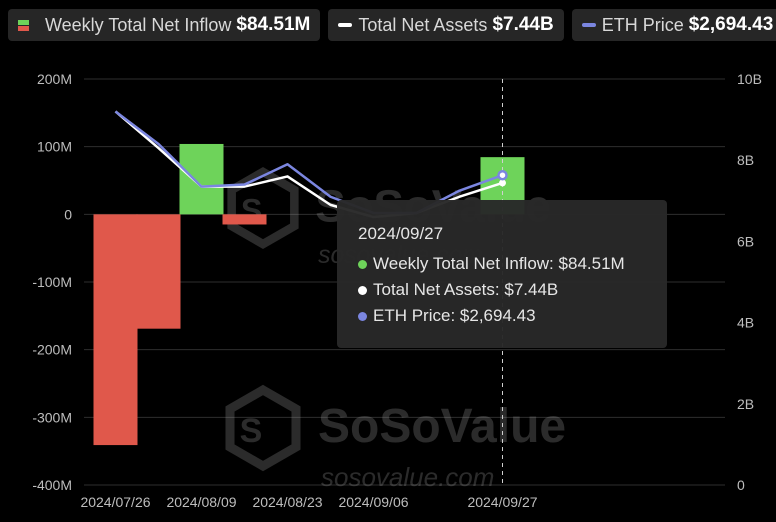 This screenshot has width=776, height=522. Describe the element at coordinates (23, 25) in the screenshot. I see `bar-swatch-icon` at that location.